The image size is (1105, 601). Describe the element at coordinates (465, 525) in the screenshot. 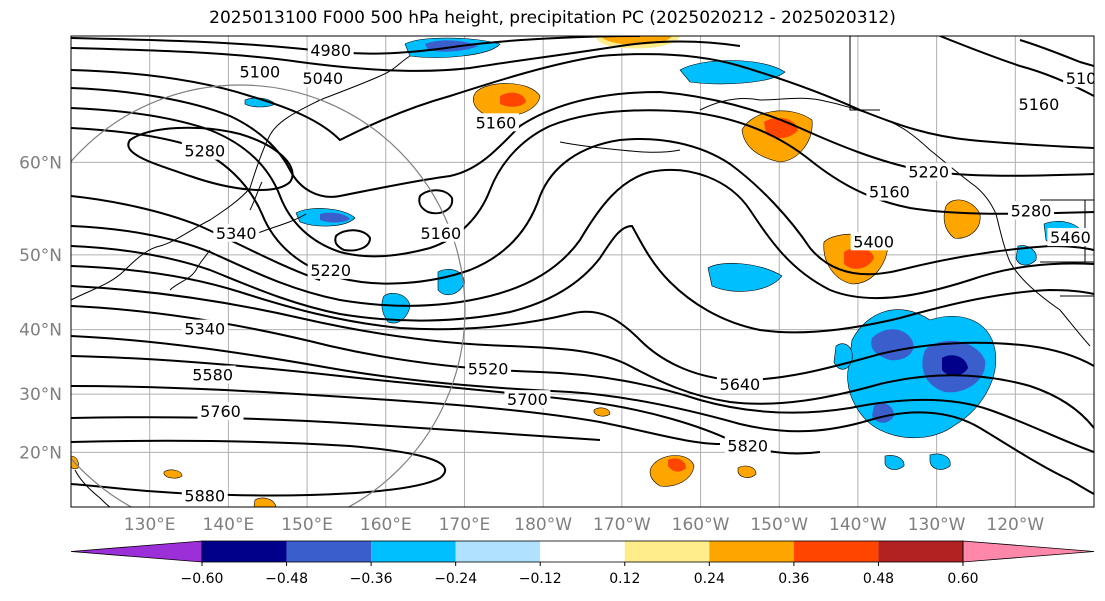

I see `longitude-label: 170°E` at that location.